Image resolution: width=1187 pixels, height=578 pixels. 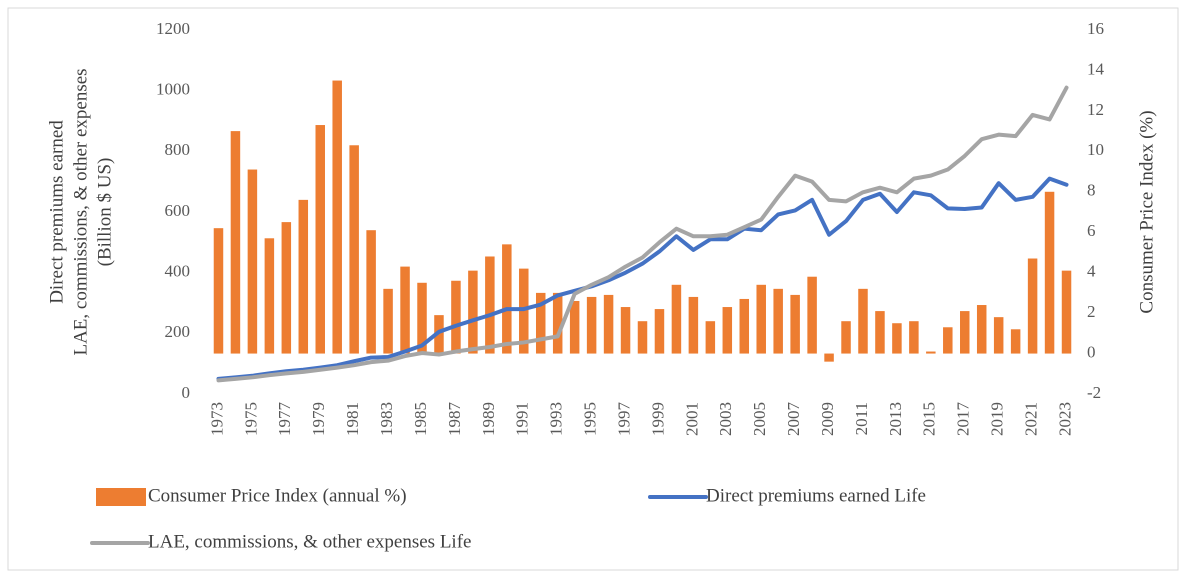 I want to click on x-tick-label: 1981, so click(x=352, y=419).